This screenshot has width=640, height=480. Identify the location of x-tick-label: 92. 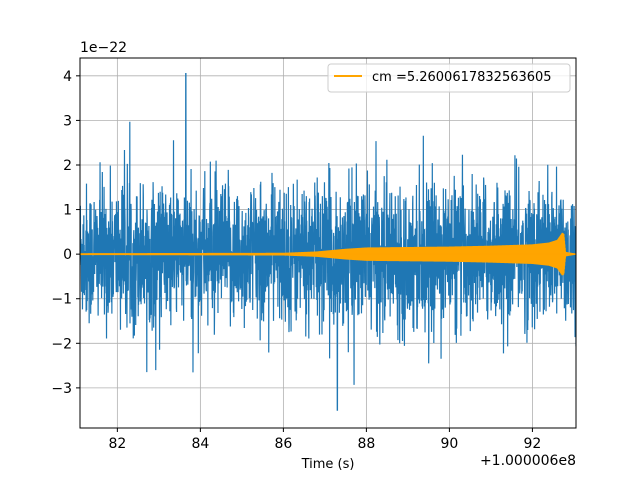
(533, 444).